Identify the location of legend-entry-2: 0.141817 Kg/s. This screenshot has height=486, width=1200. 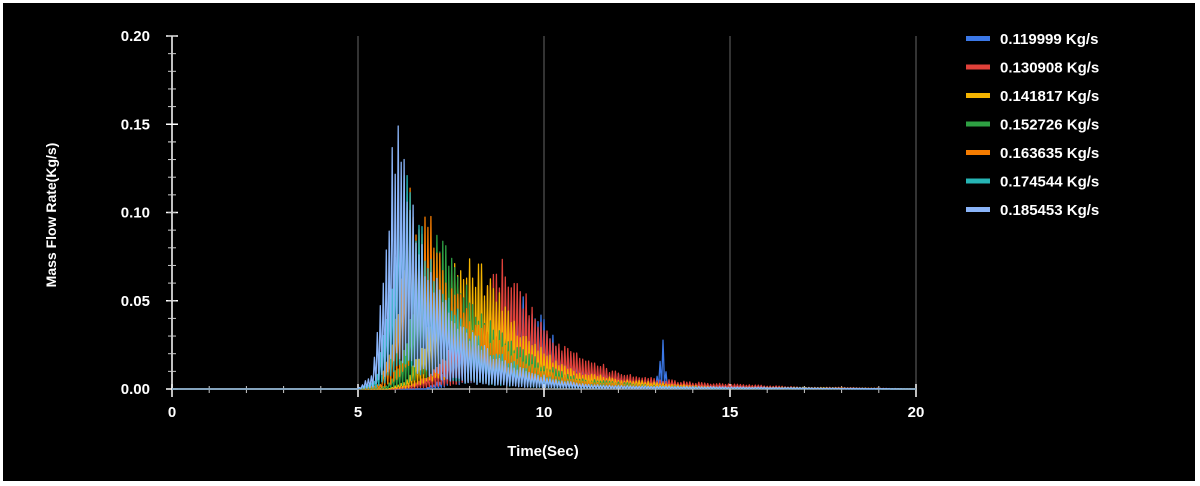
(1032, 96).